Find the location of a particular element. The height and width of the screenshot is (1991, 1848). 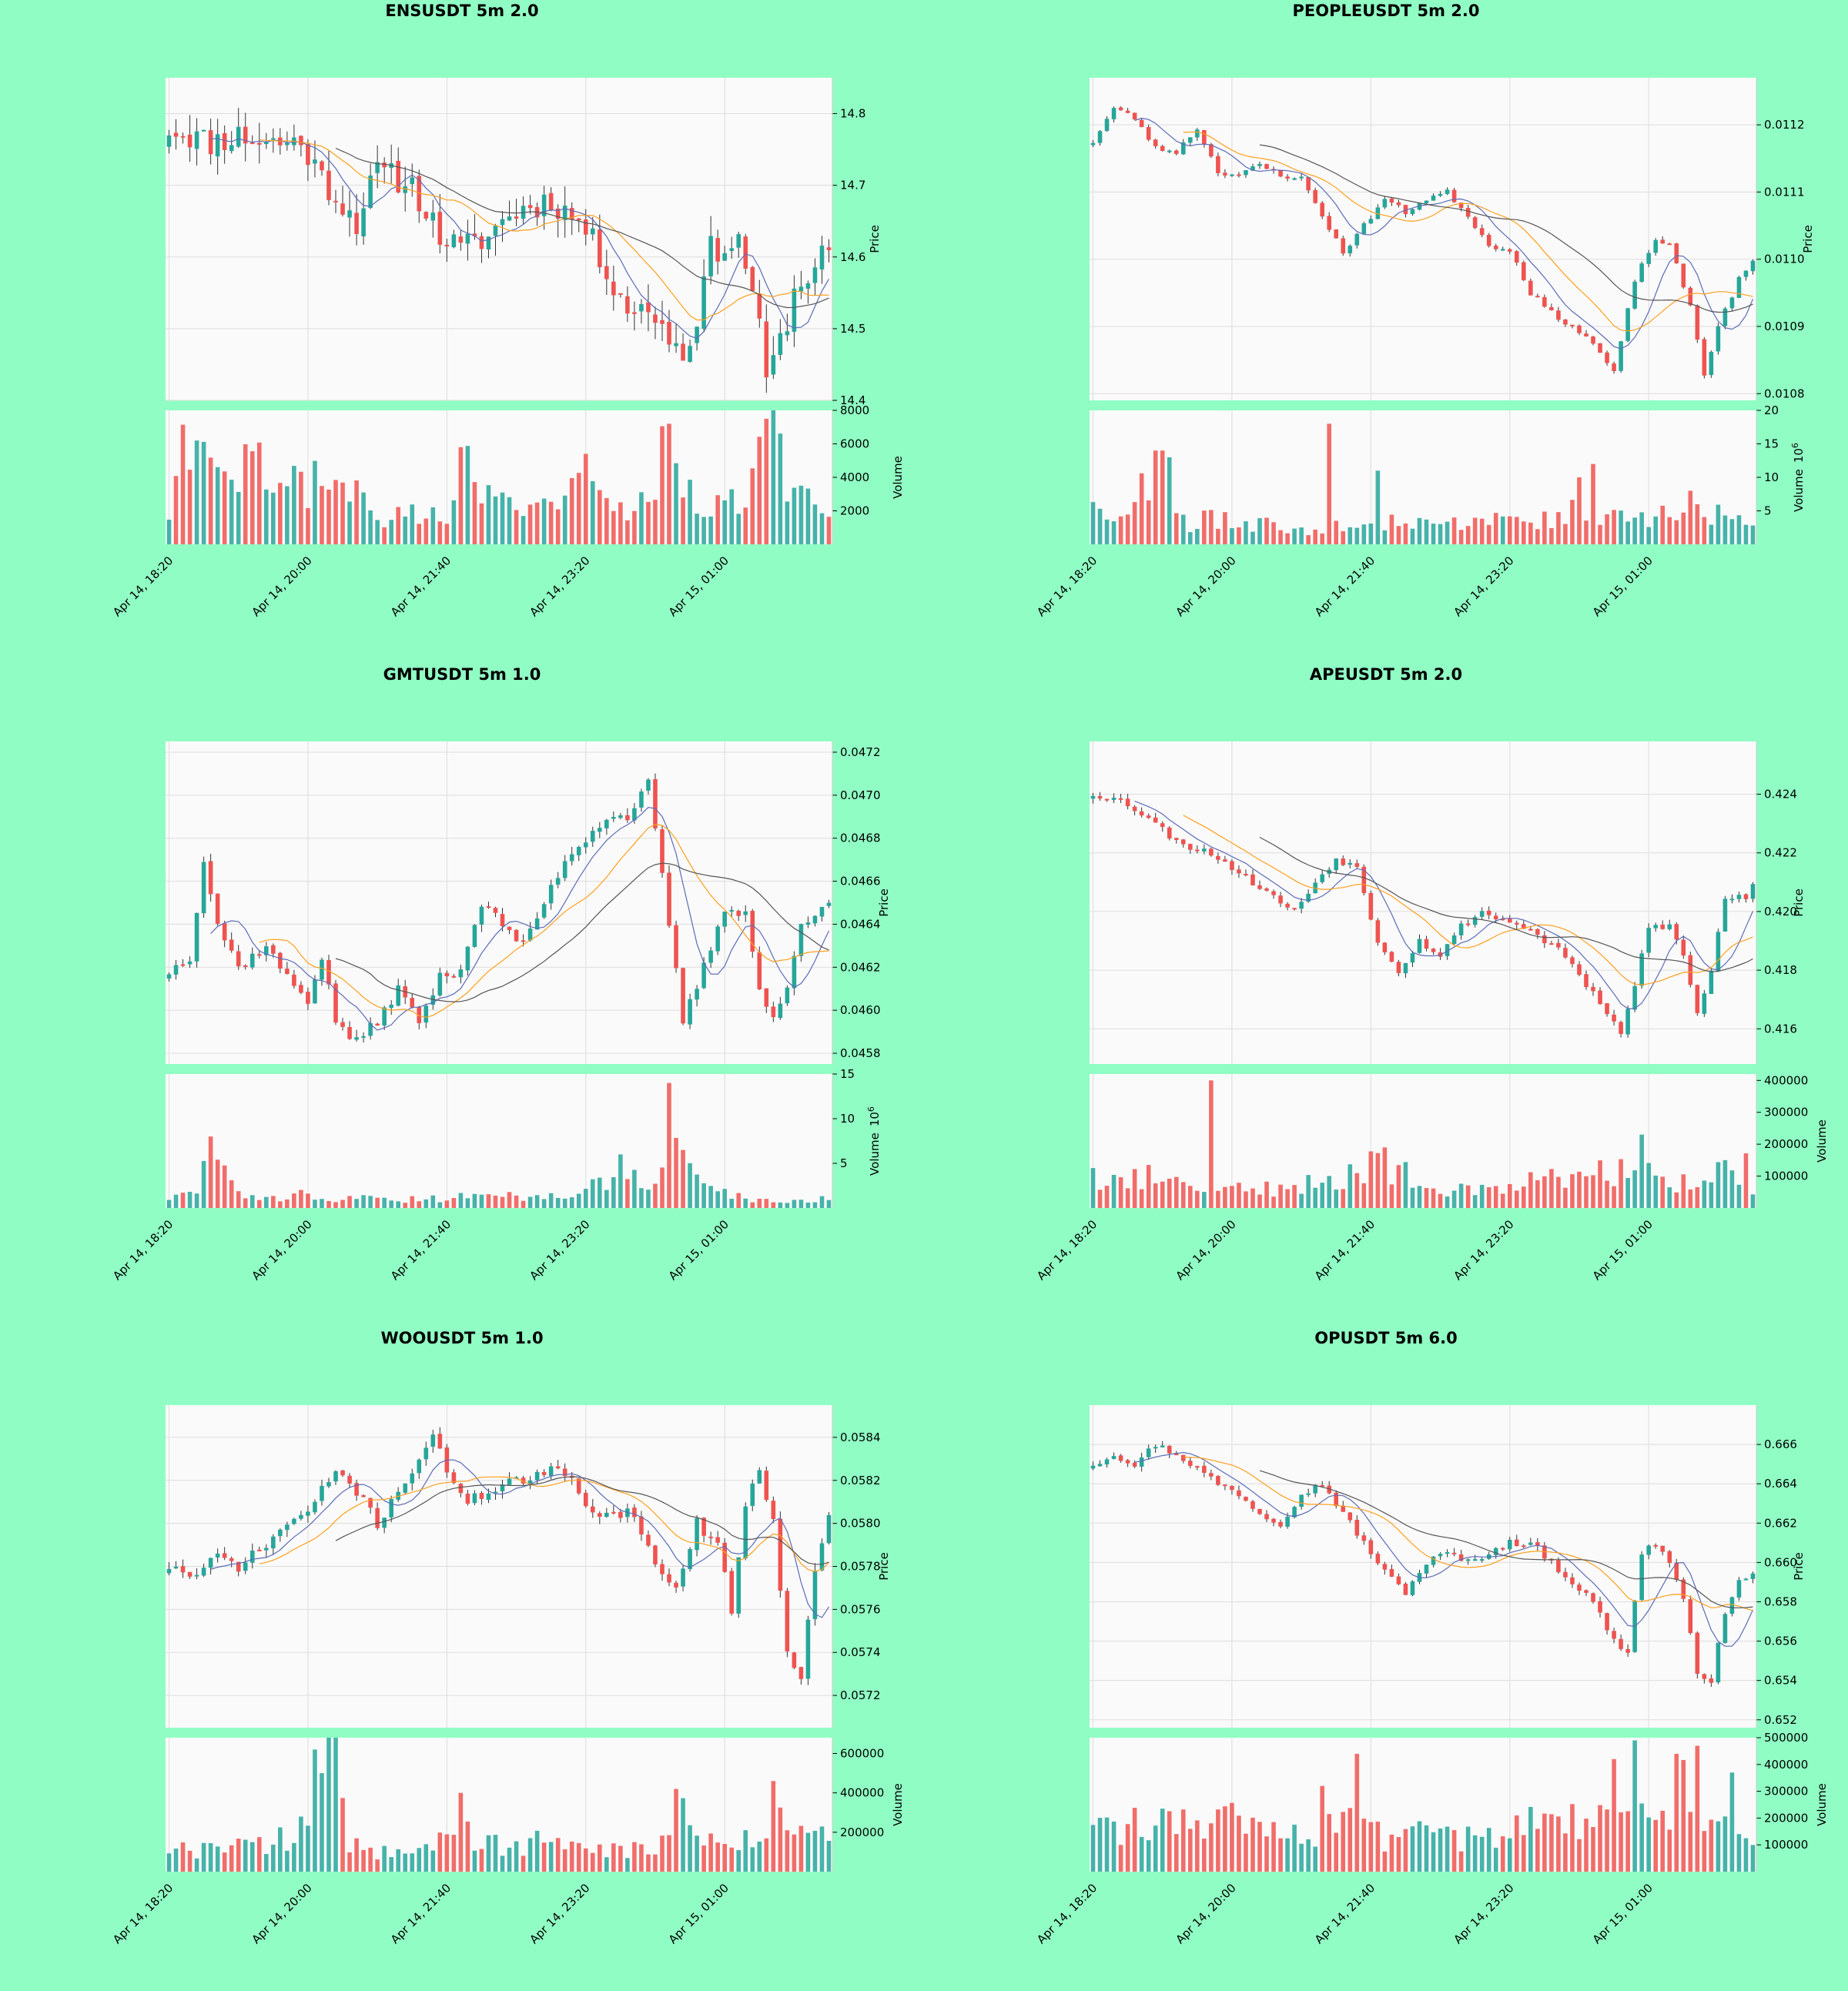

x-tick-label: Apr 14, 18:20 is located at coordinates (1067, 1250).